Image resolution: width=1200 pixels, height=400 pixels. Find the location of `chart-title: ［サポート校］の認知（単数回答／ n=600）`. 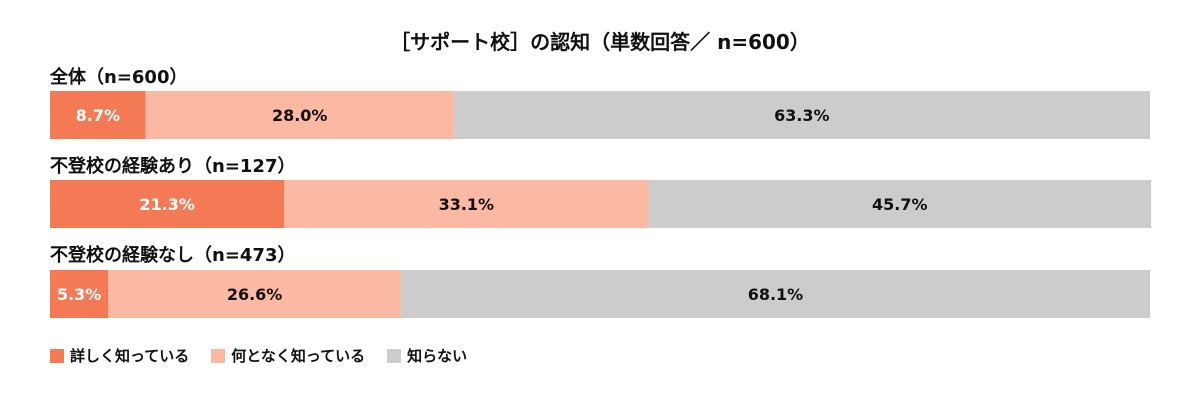

chart-title: ［サポート校］の認知（単数回答／ n=600） is located at coordinates (600, 42).